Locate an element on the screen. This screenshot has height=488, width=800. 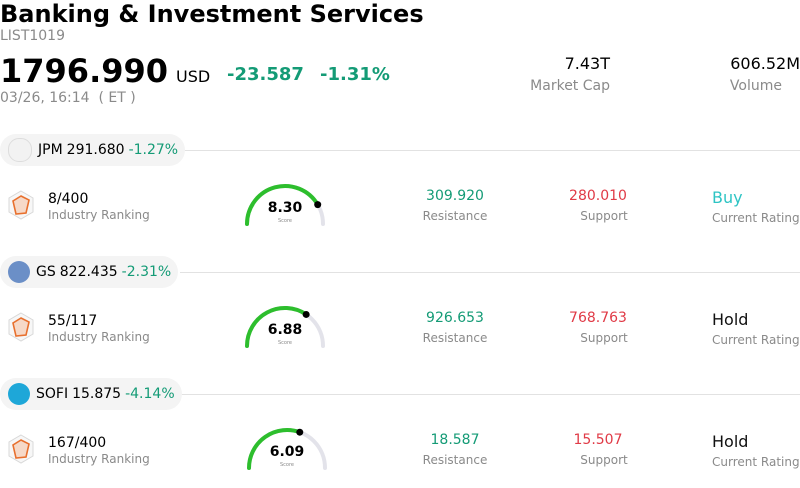
stock-pill-gs: GS 822.435 -2.31% is located at coordinates (89, 272).